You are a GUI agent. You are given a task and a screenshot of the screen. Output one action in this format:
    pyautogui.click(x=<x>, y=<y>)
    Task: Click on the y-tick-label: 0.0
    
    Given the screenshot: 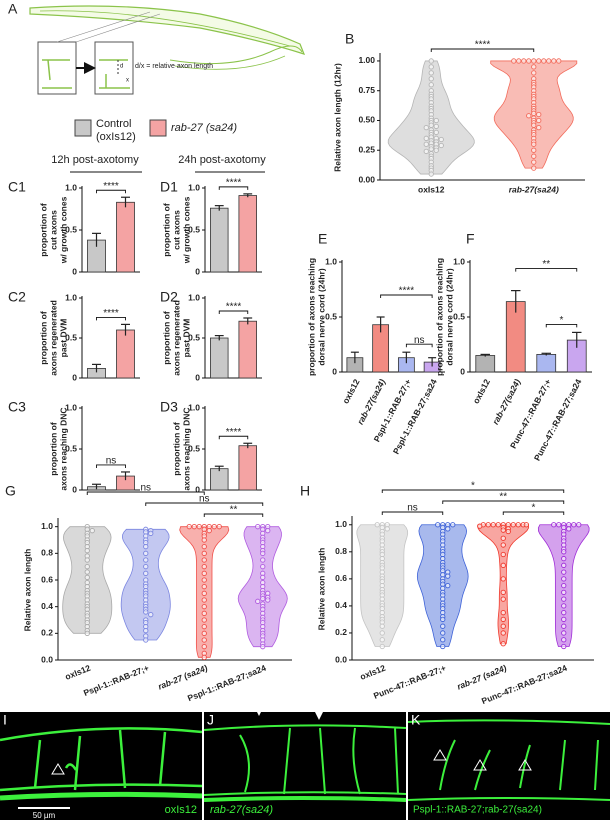 What is the action you would take?
    pyautogui.click(x=341, y=659)
    